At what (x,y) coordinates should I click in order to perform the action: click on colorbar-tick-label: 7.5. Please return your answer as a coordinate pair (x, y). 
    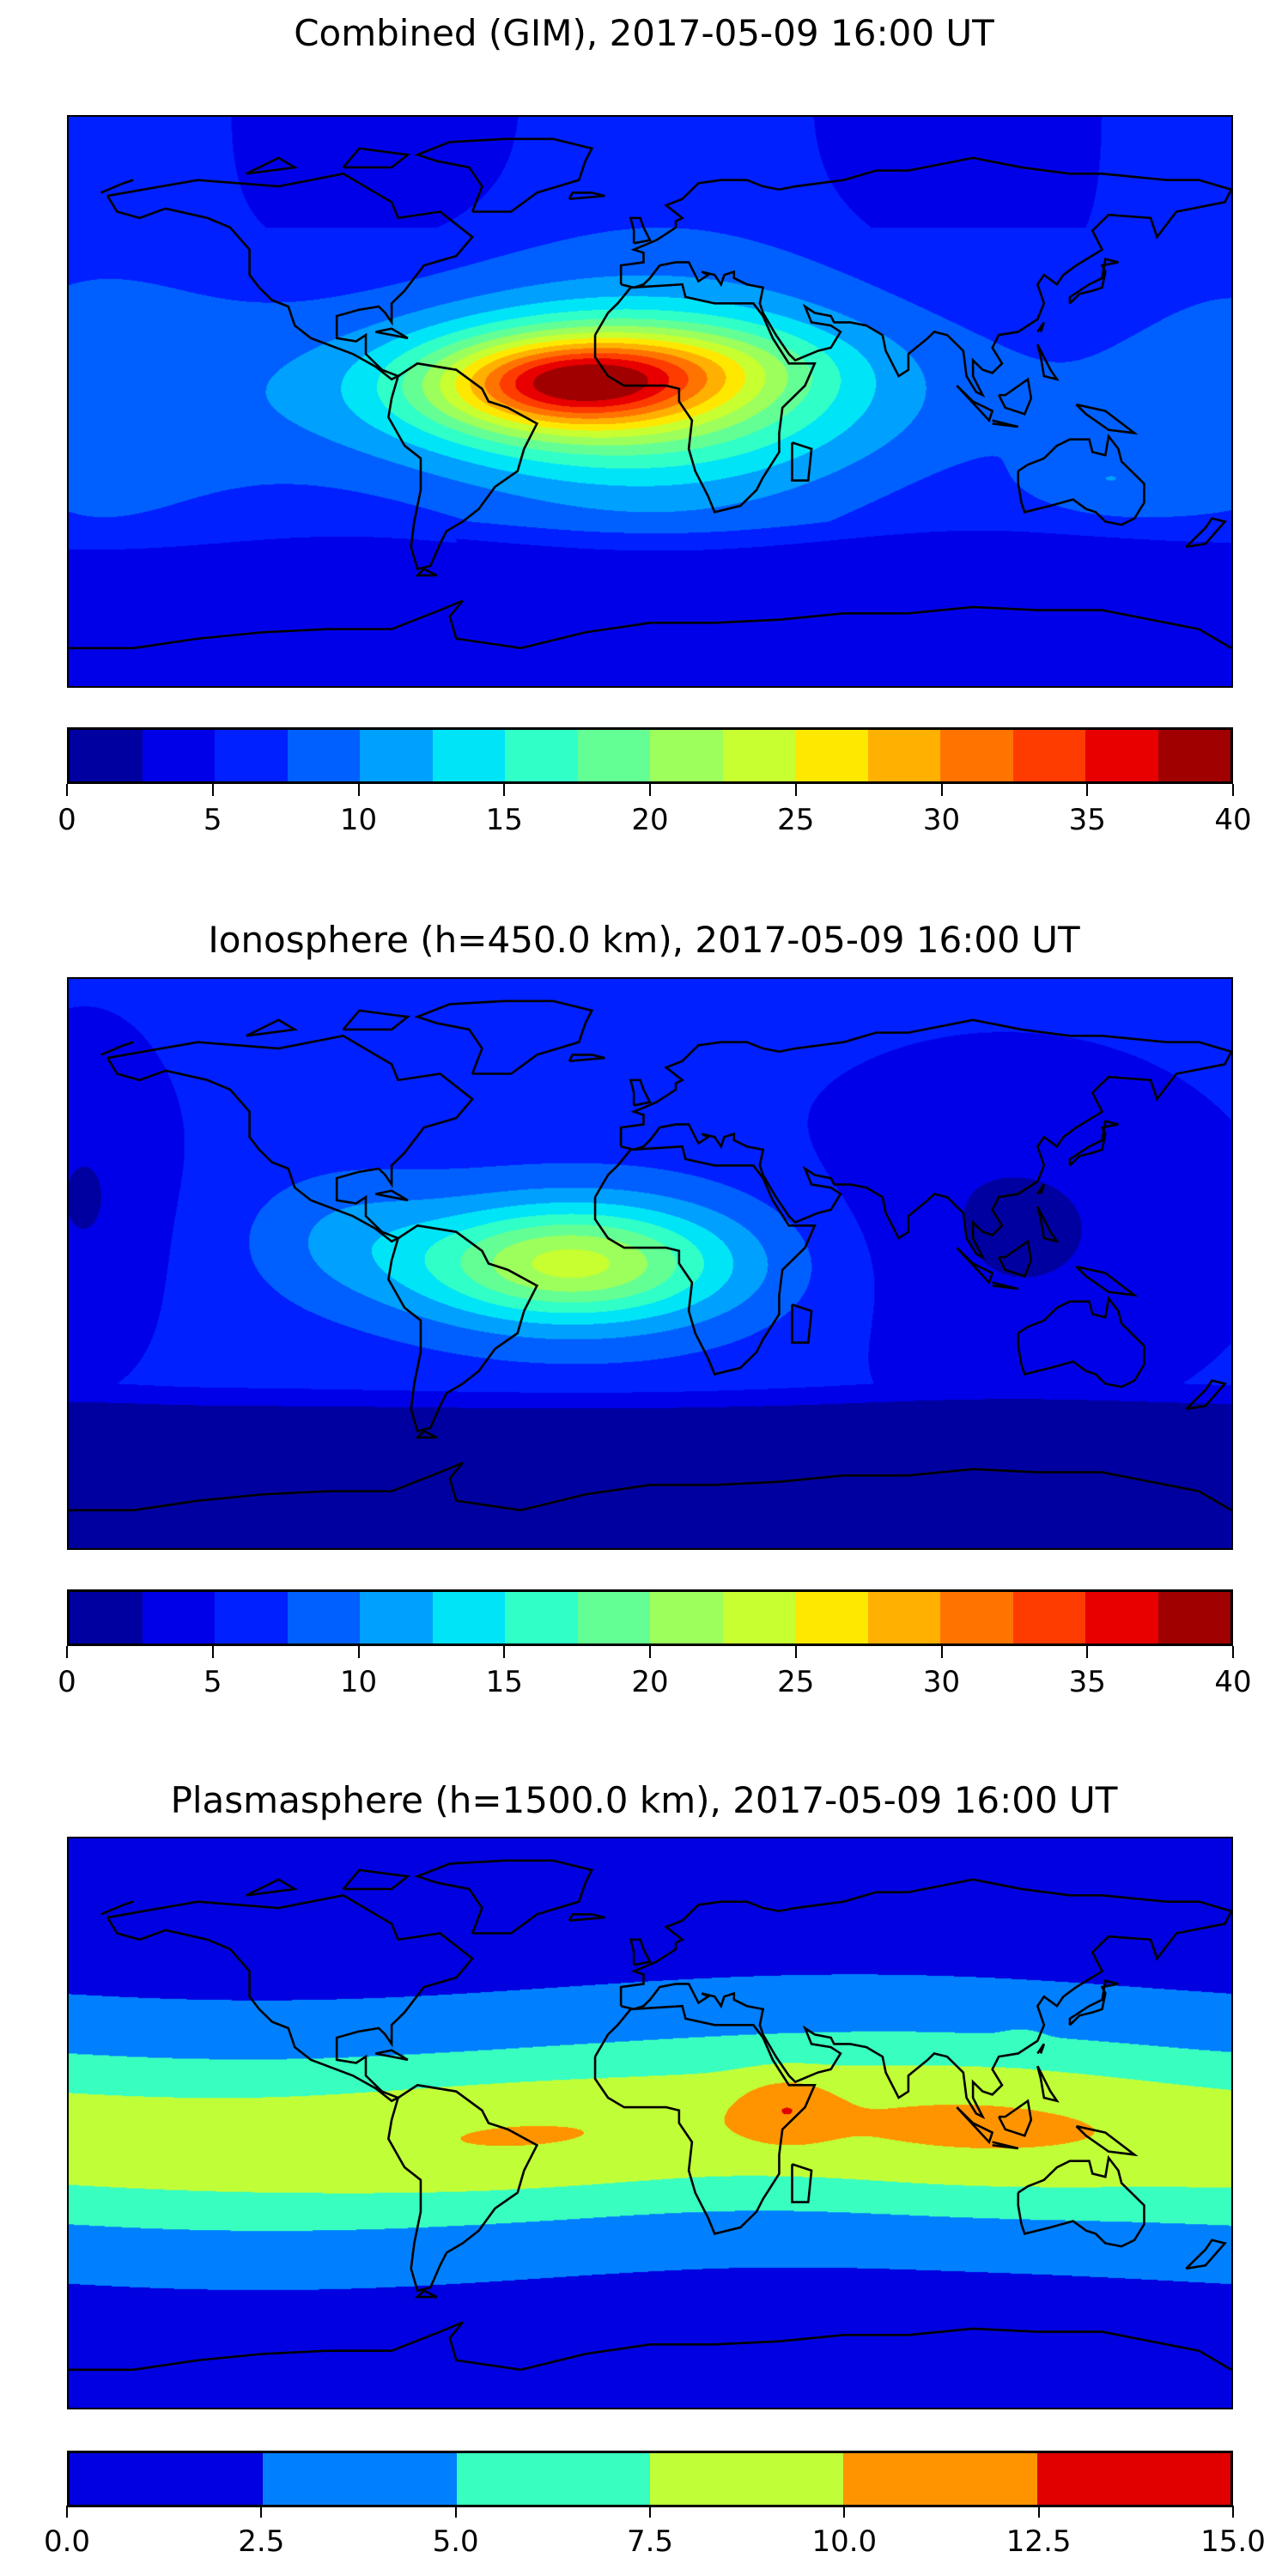
    Looking at the image, I should click on (650, 2541).